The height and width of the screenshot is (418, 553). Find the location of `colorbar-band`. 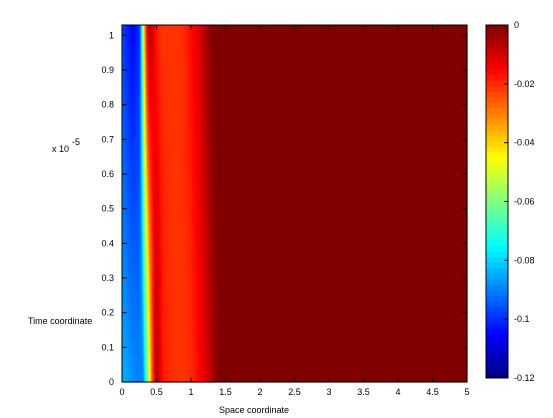

colorbar-band is located at coordinates (497, 182).